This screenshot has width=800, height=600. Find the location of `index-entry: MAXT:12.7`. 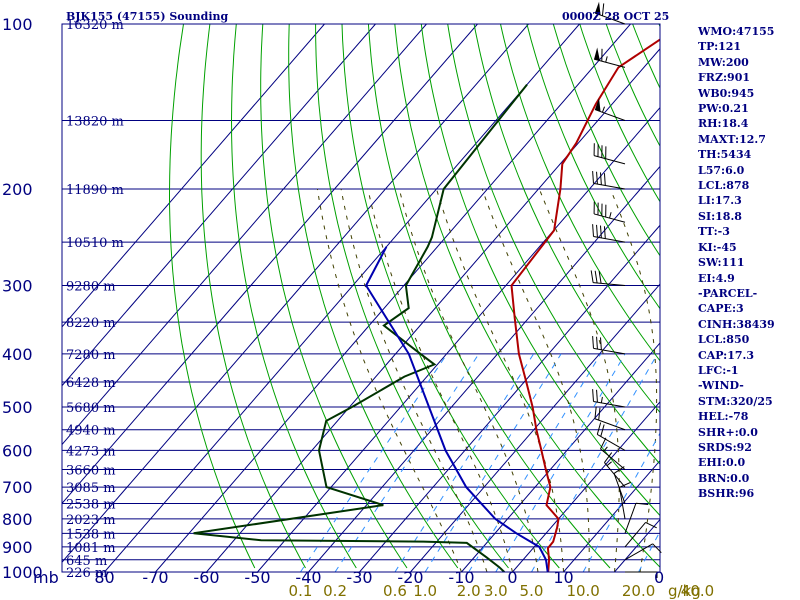

index-entry: MAXT:12.7 is located at coordinates (732, 139).